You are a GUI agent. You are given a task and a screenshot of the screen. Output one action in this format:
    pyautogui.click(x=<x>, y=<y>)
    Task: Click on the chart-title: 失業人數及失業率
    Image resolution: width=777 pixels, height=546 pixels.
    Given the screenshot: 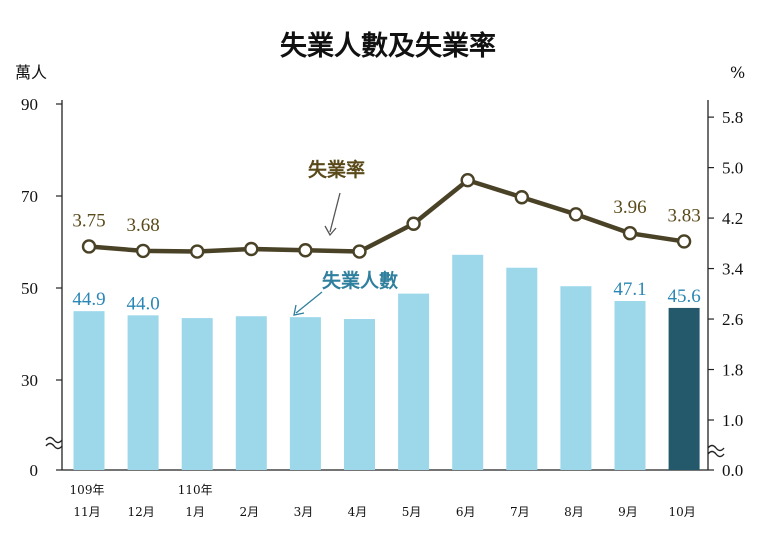 What is the action you would take?
    pyautogui.click(x=388, y=46)
    